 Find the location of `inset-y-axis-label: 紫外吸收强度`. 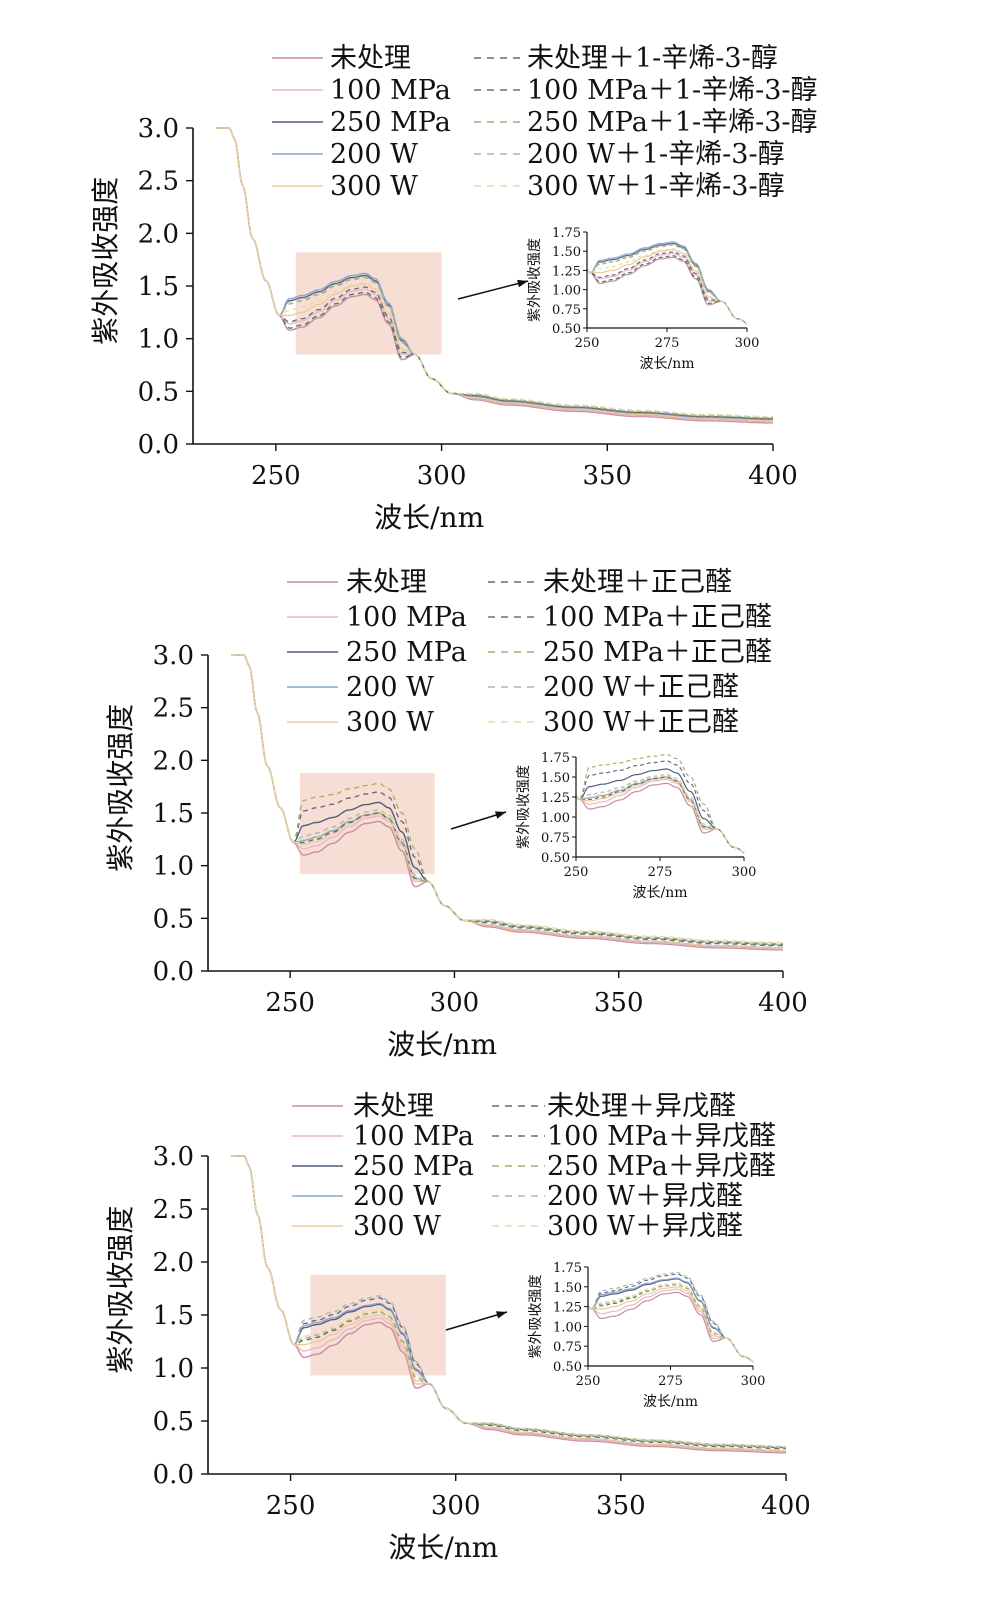

inset-y-axis-label: 紫外吸收强度 is located at coordinates (524, 807).